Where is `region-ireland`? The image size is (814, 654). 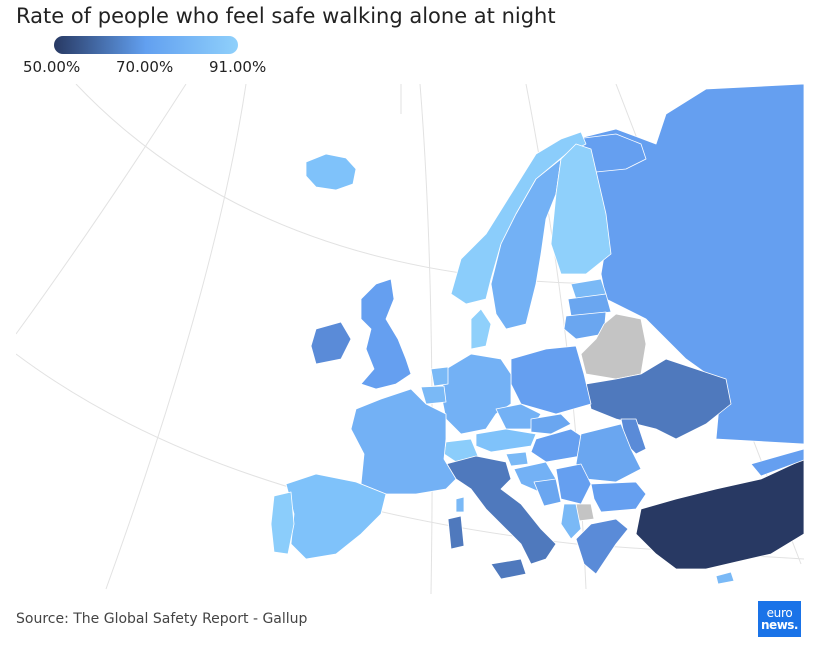 region-ireland is located at coordinates (331, 343).